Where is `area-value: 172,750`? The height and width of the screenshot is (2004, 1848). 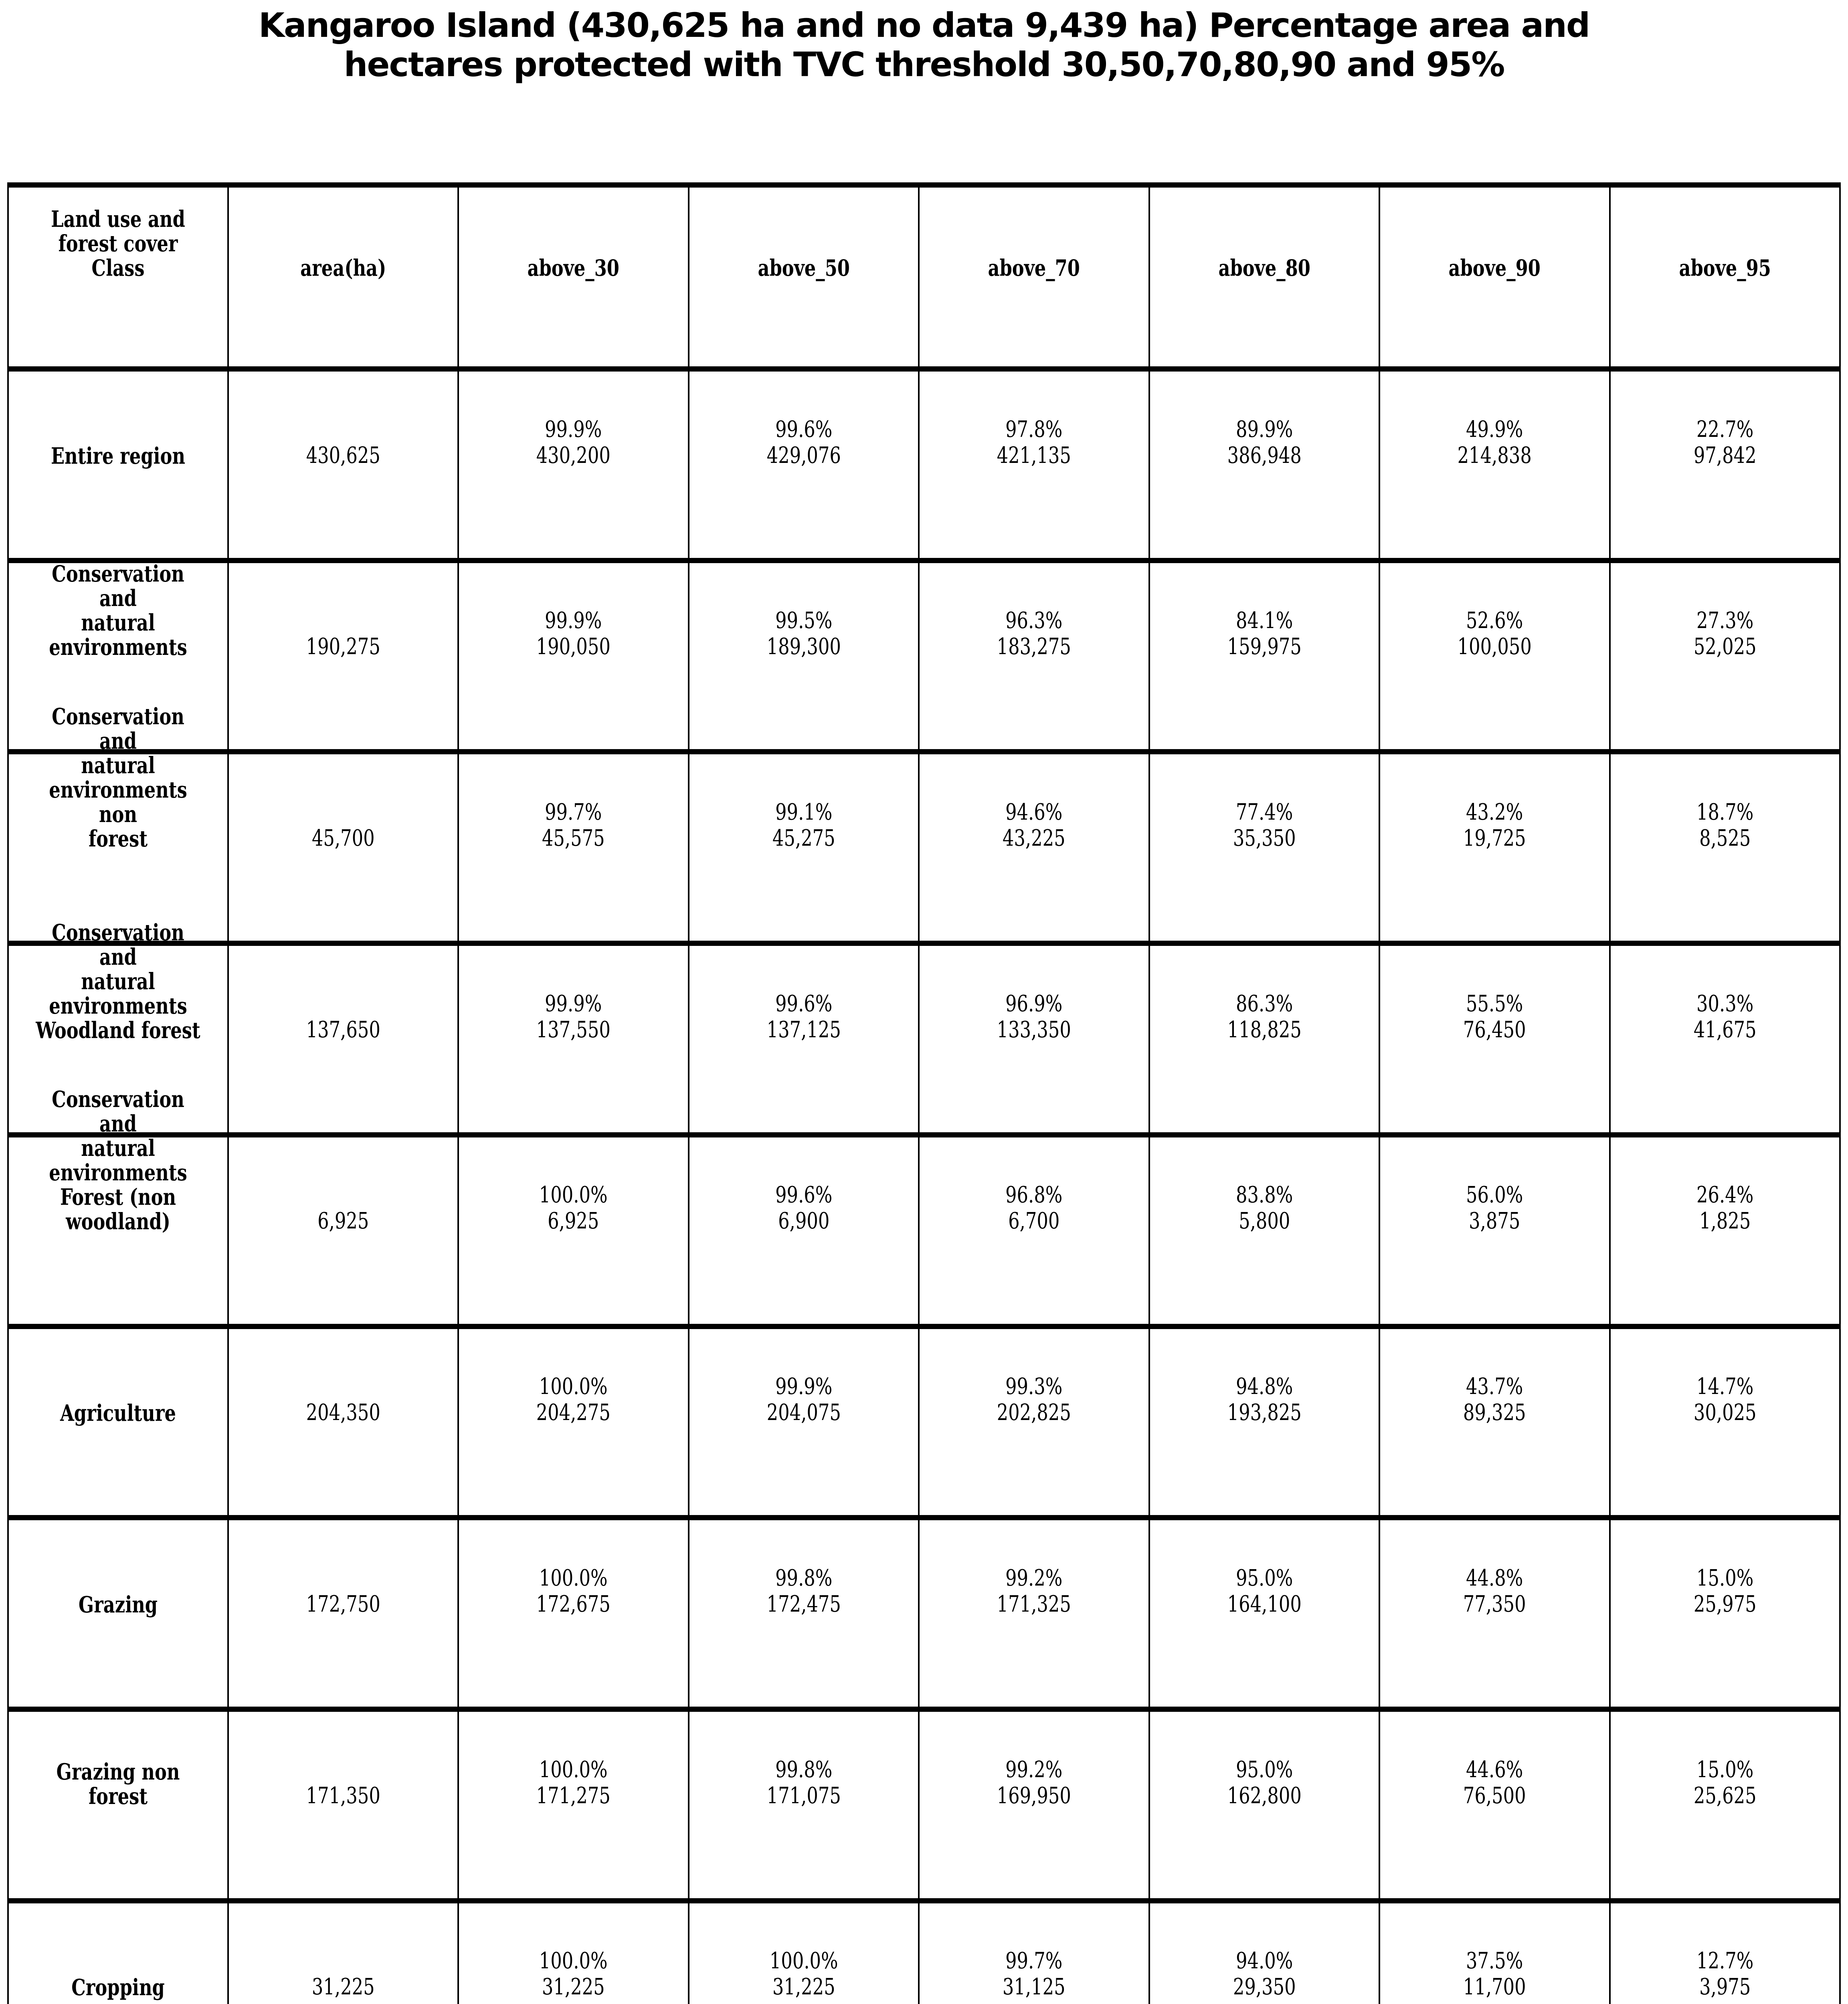 area-value: 172,750 is located at coordinates (343, 1604).